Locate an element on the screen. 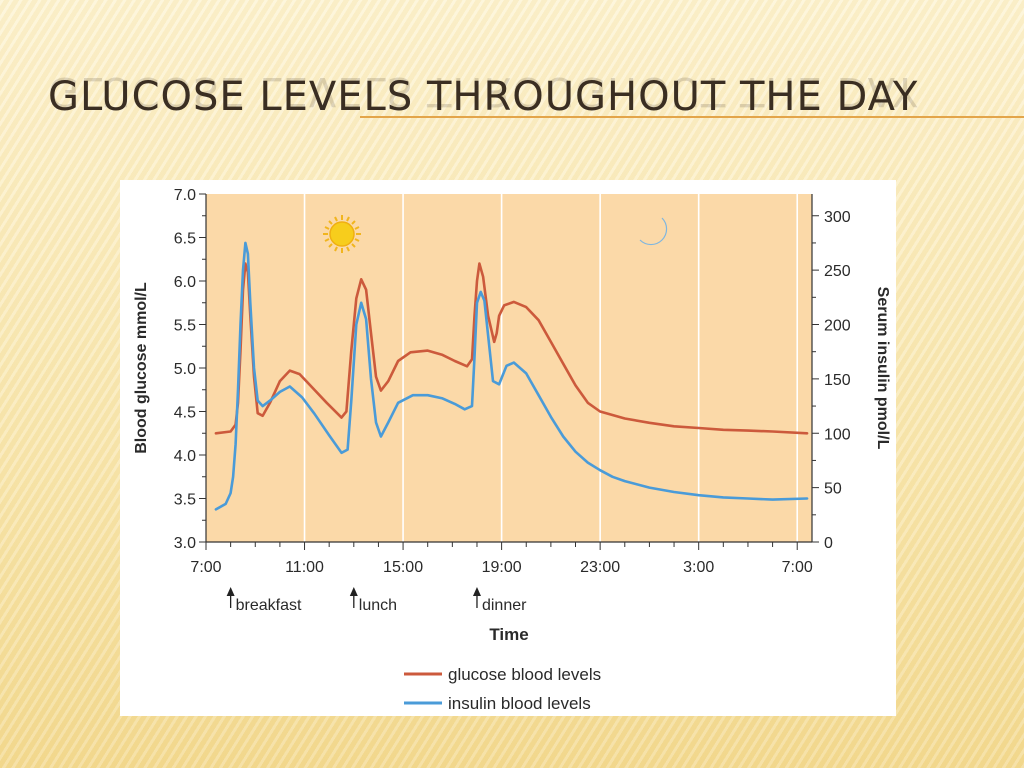  y-tick-label: 4.5 is located at coordinates (185, 413).